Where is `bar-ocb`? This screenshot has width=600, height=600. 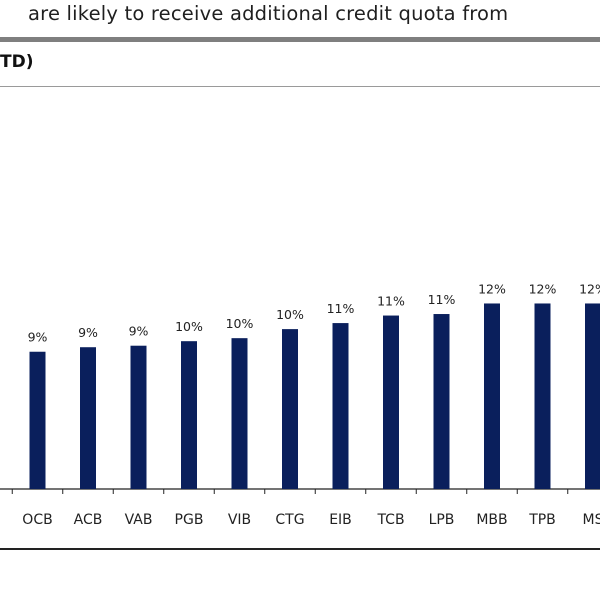 bar-ocb is located at coordinates (37, 420).